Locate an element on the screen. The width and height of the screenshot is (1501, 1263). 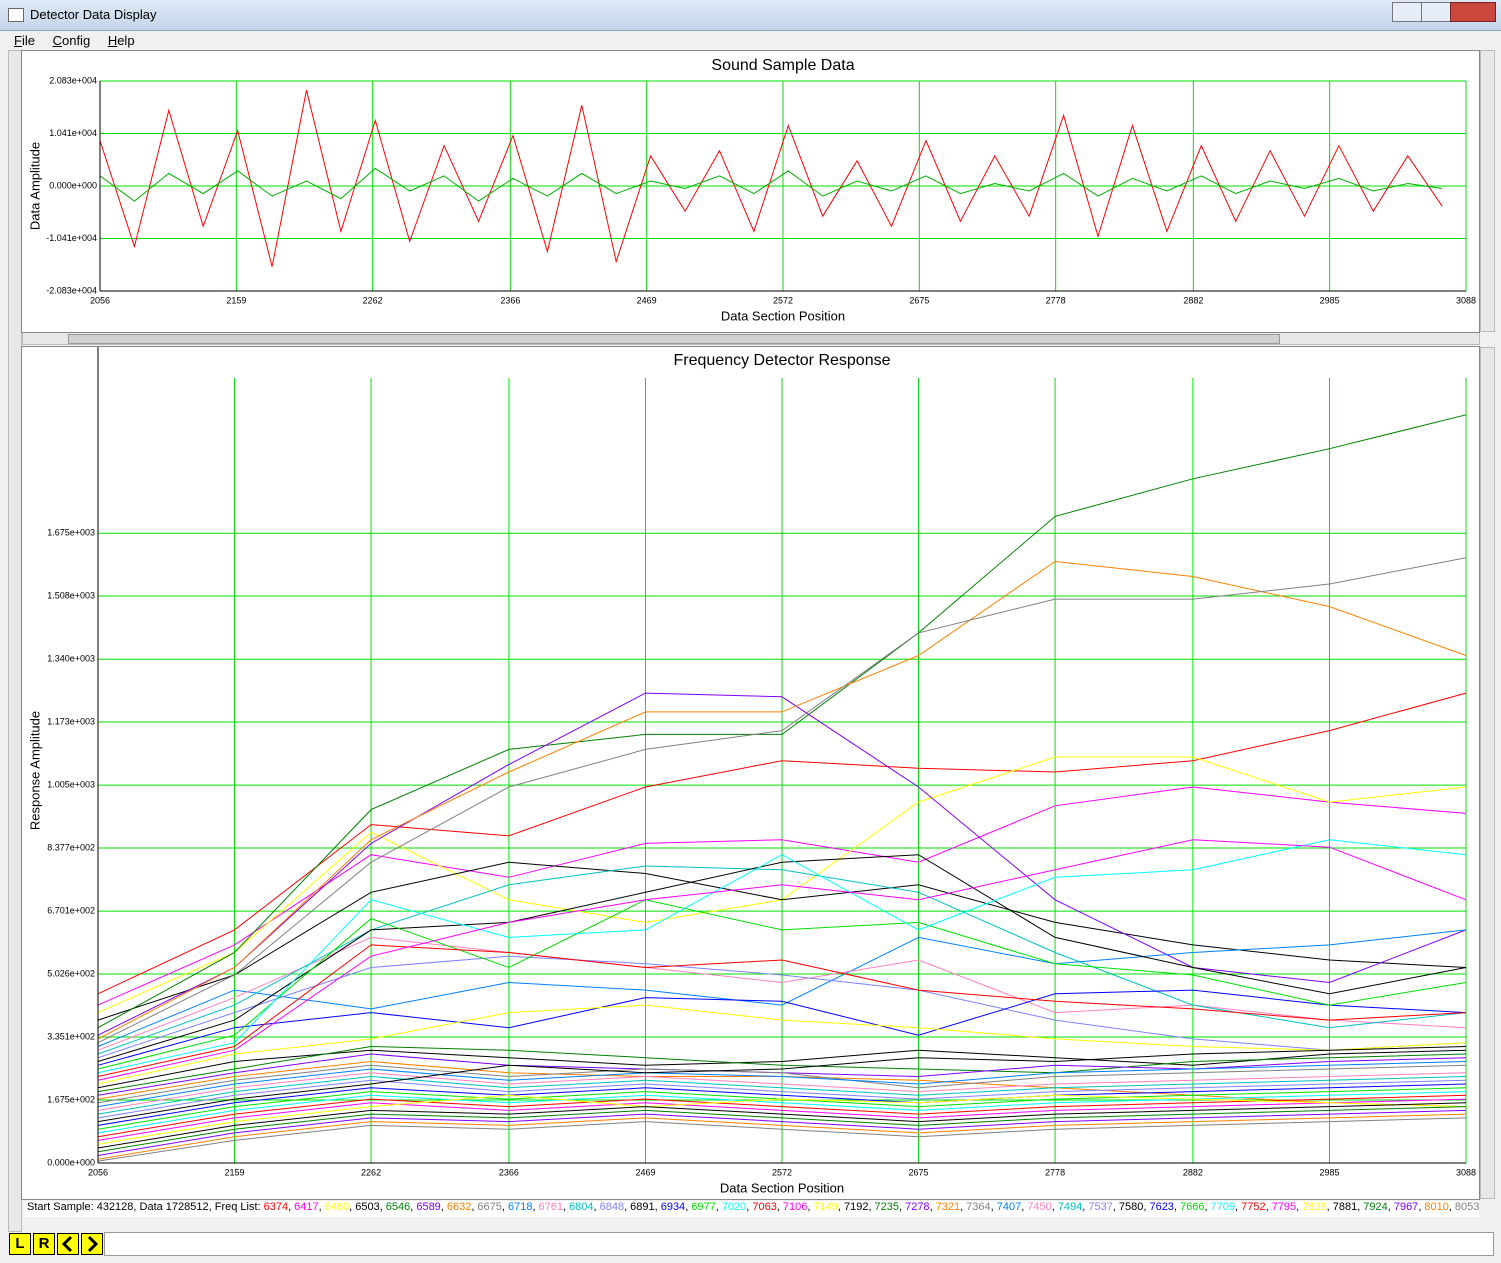
legend-entry: 7623 is located at coordinates (1163, 1207).